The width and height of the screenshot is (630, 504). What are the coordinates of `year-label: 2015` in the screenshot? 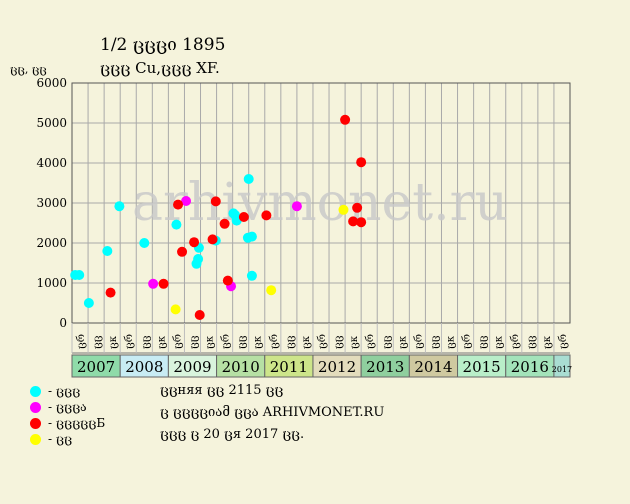 It's located at (482, 367).